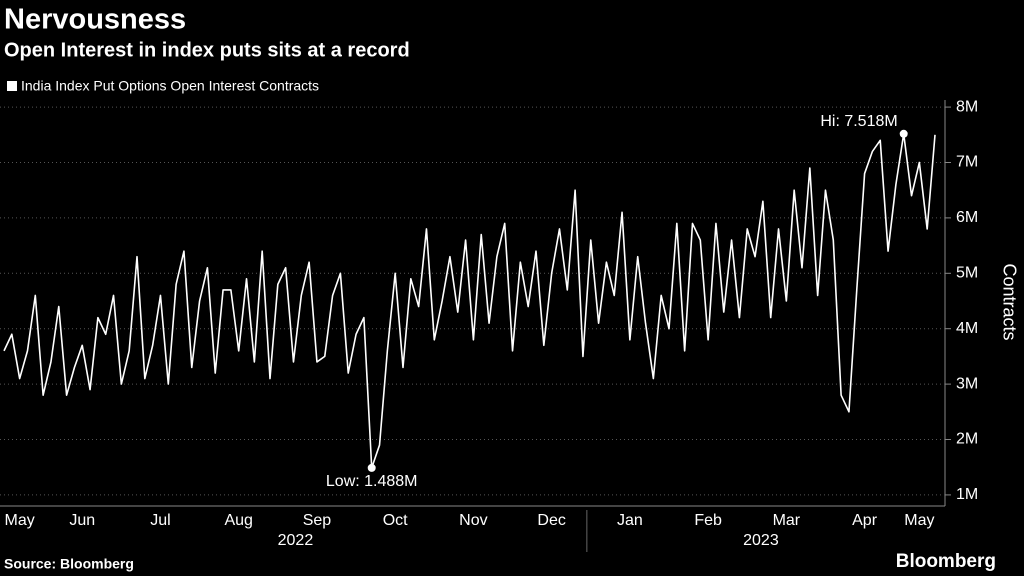 This screenshot has width=1024, height=576. What do you see at coordinates (12, 86) in the screenshot?
I see `legend-swatch` at bounding box center [12, 86].